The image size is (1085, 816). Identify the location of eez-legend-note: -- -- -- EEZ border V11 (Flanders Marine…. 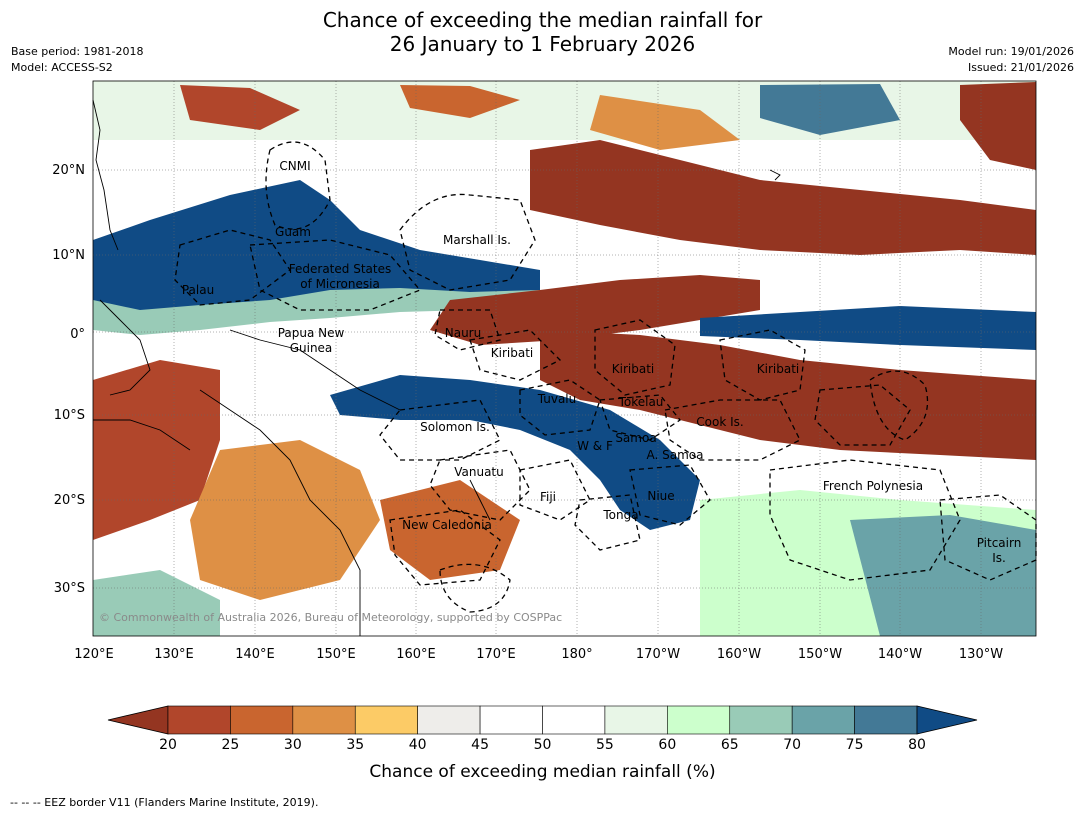
(164, 802).